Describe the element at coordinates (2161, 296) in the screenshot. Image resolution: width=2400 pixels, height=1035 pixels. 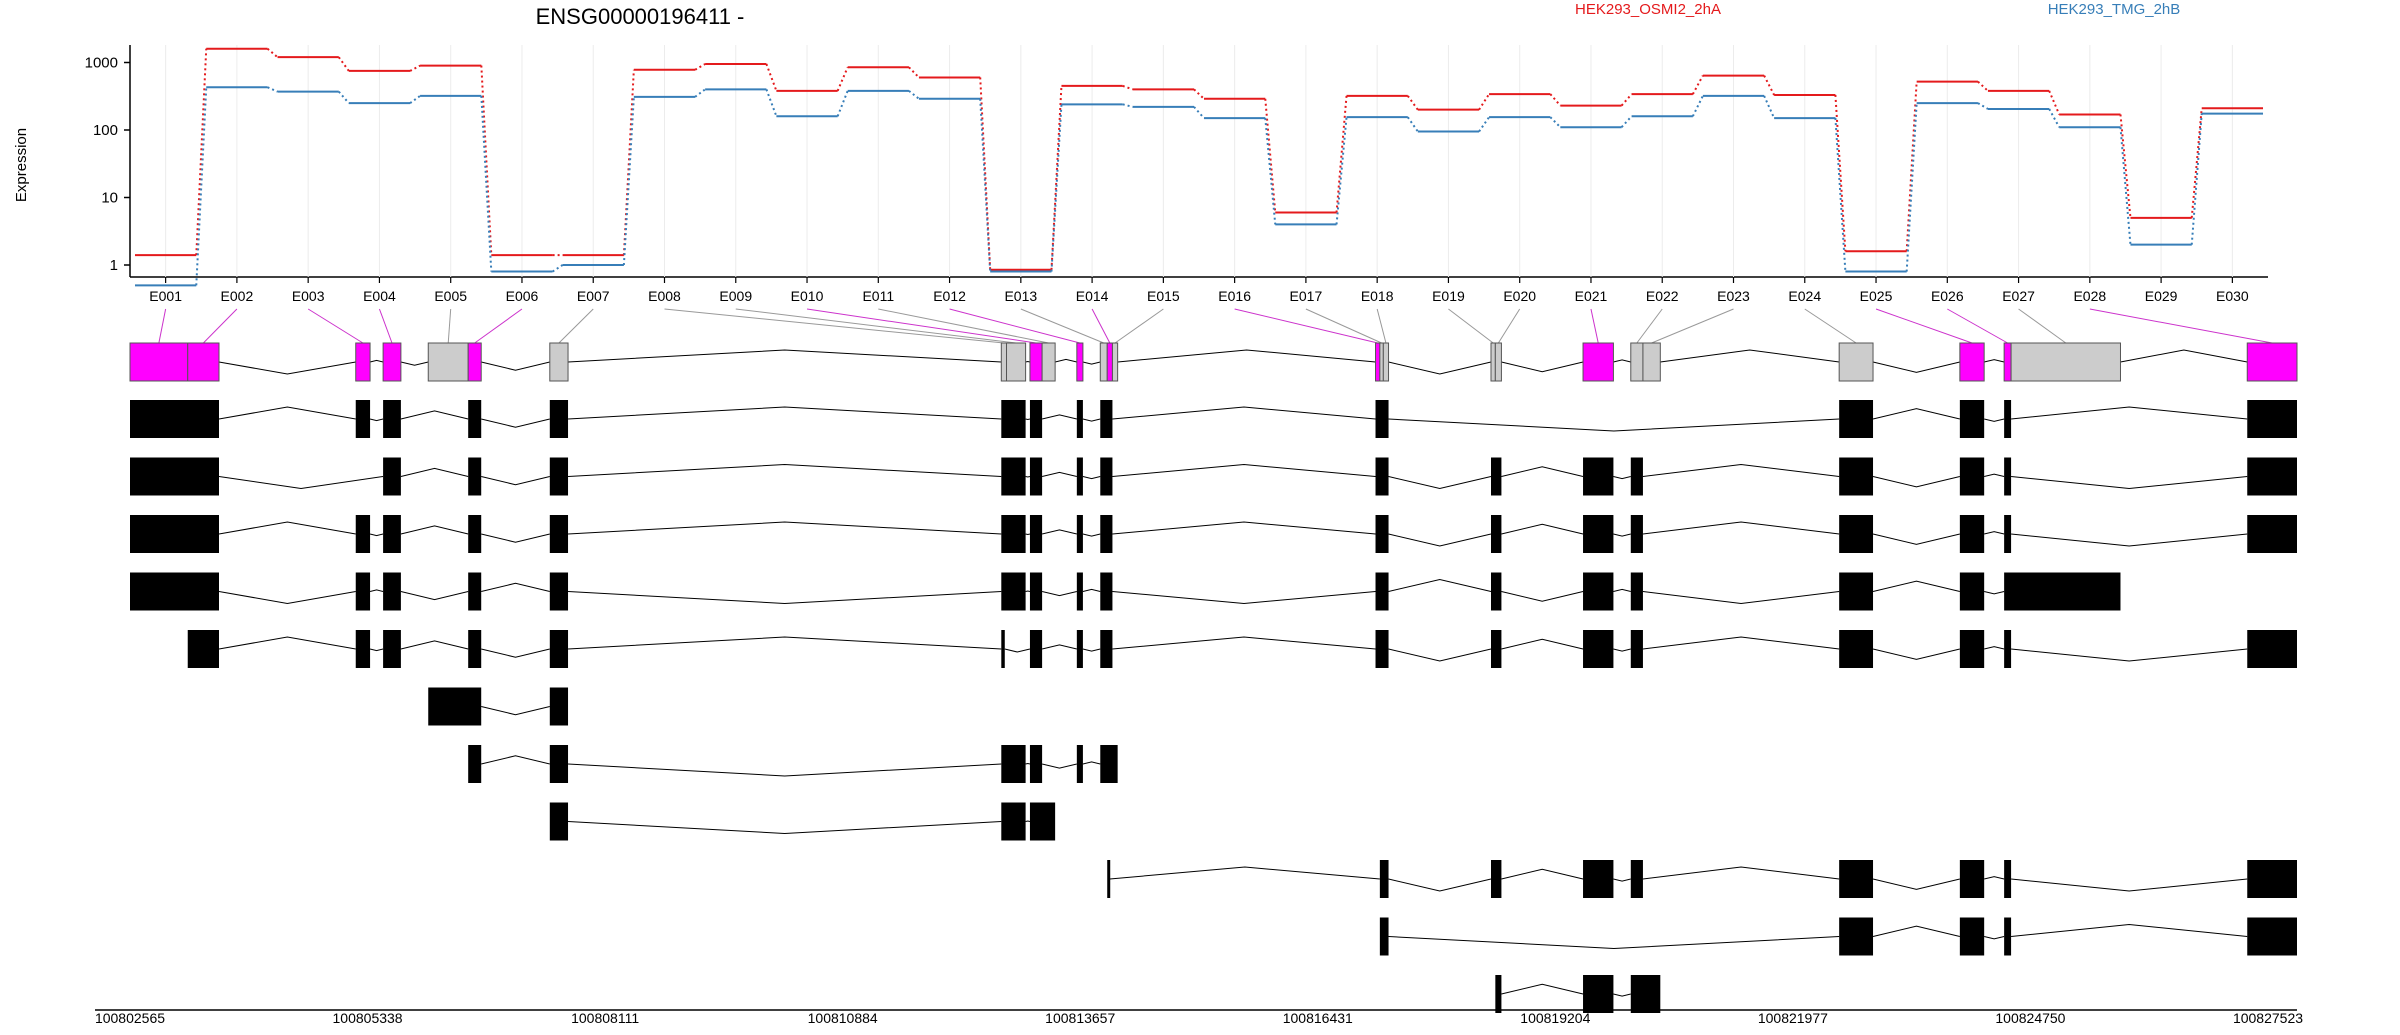
I see `exon-tick-label: E029` at that location.